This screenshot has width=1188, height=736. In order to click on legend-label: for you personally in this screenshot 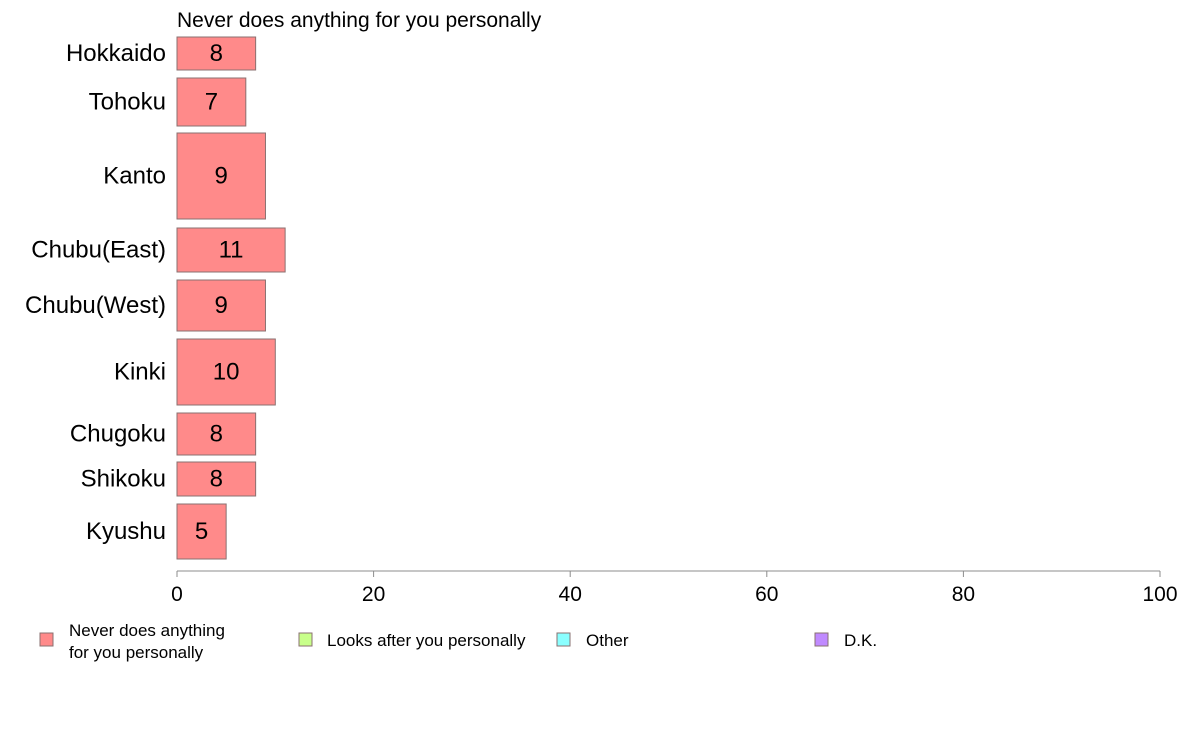, I will do `click(136, 652)`.